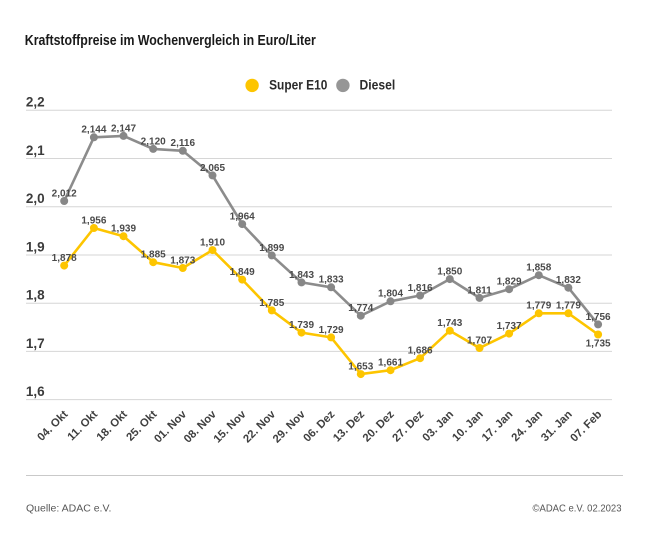  Describe the element at coordinates (360, 367) in the screenshot. I see `svg-text: 1,653` at that location.